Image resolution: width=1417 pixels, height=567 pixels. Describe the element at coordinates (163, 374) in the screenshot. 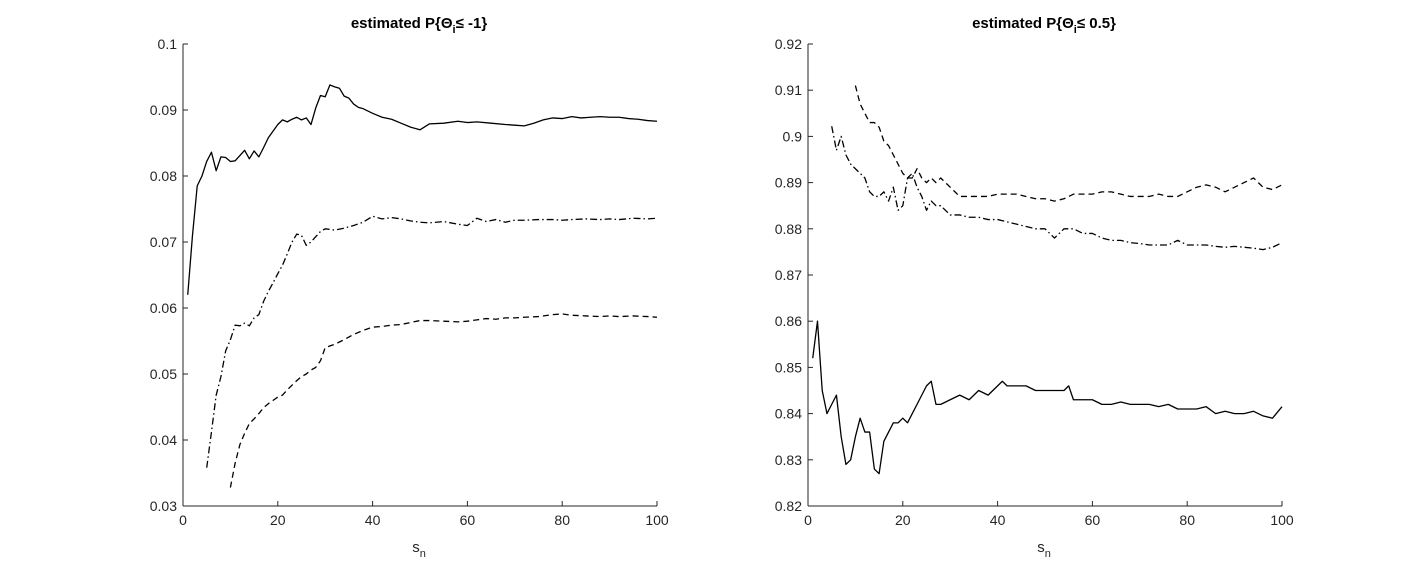

I see `y-tick-label: 0.05` at that location.